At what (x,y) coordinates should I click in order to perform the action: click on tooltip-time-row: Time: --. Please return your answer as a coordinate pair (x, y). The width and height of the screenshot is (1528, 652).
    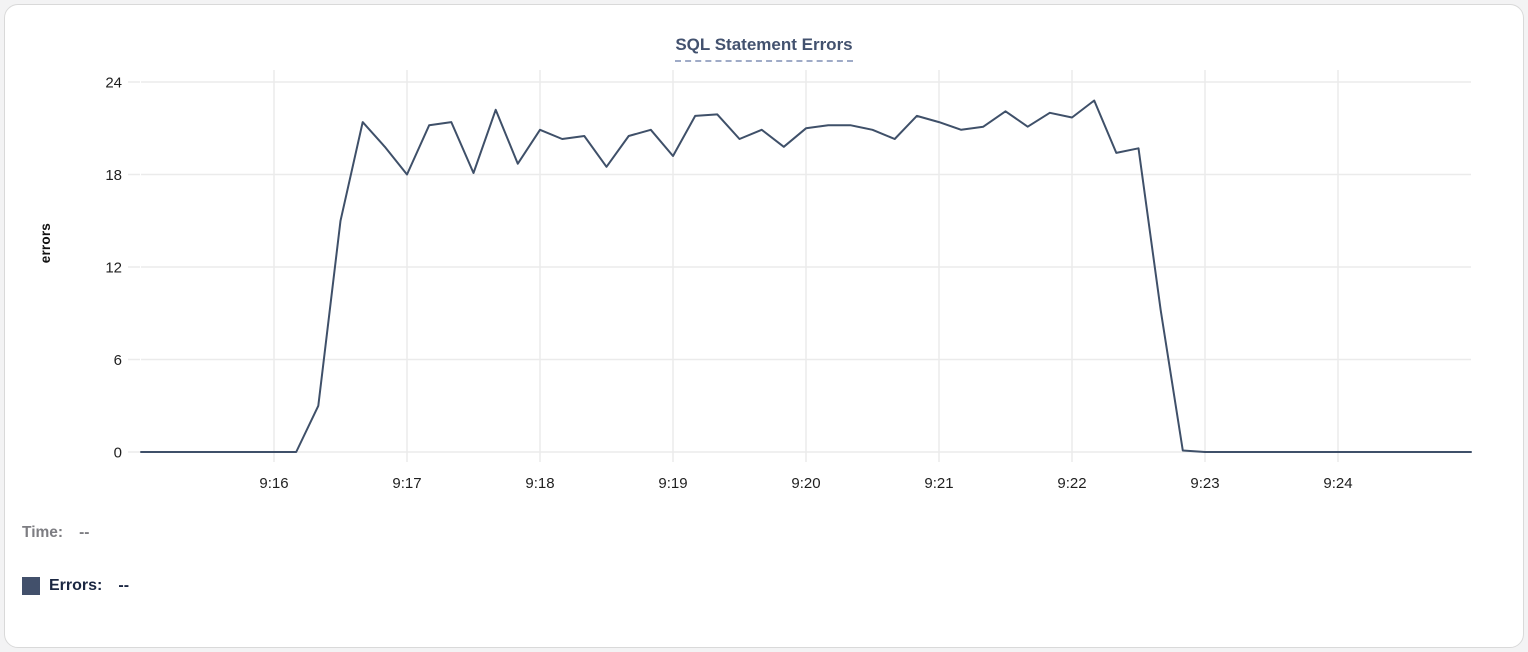
    Looking at the image, I should click on (75, 533).